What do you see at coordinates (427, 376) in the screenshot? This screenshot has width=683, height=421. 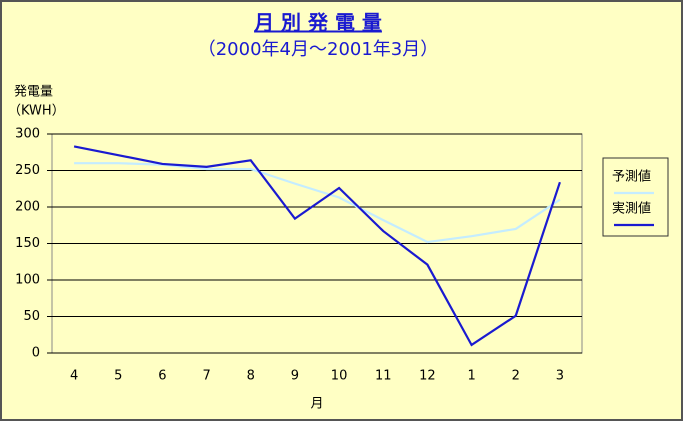 I see `x-tick-label: 12` at bounding box center [427, 376].